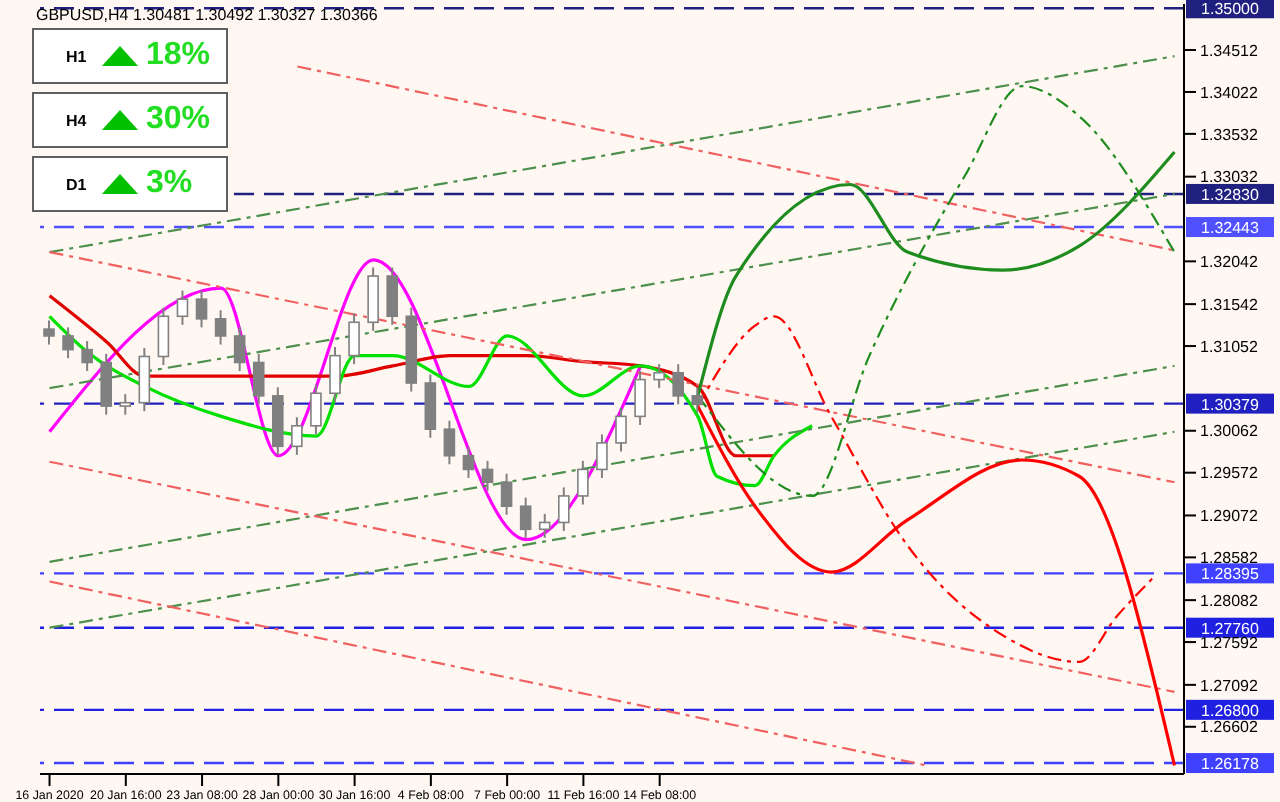 This screenshot has height=802, width=1280. What do you see at coordinates (1229, 92) in the screenshot?
I see `y-tick-label: 1.34022` at bounding box center [1229, 92].